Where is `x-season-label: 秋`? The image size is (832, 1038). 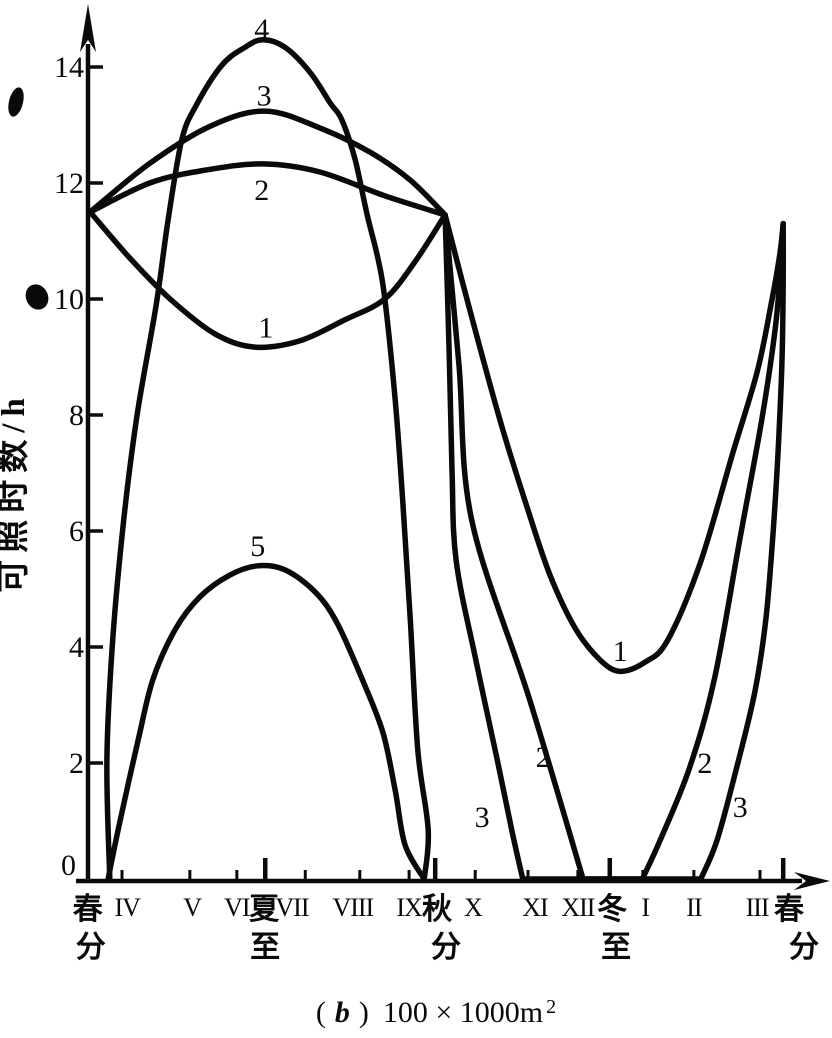 x-season-label: 秋 is located at coordinates (437, 909).